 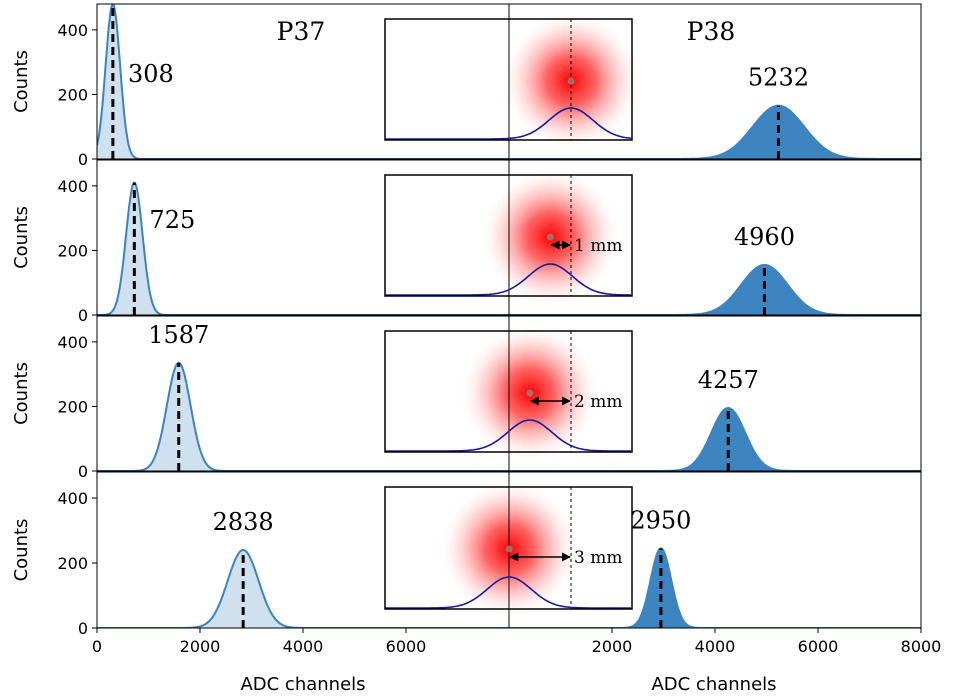 What do you see at coordinates (728, 380) in the screenshot?
I see `right-peak-value: 4257` at bounding box center [728, 380].